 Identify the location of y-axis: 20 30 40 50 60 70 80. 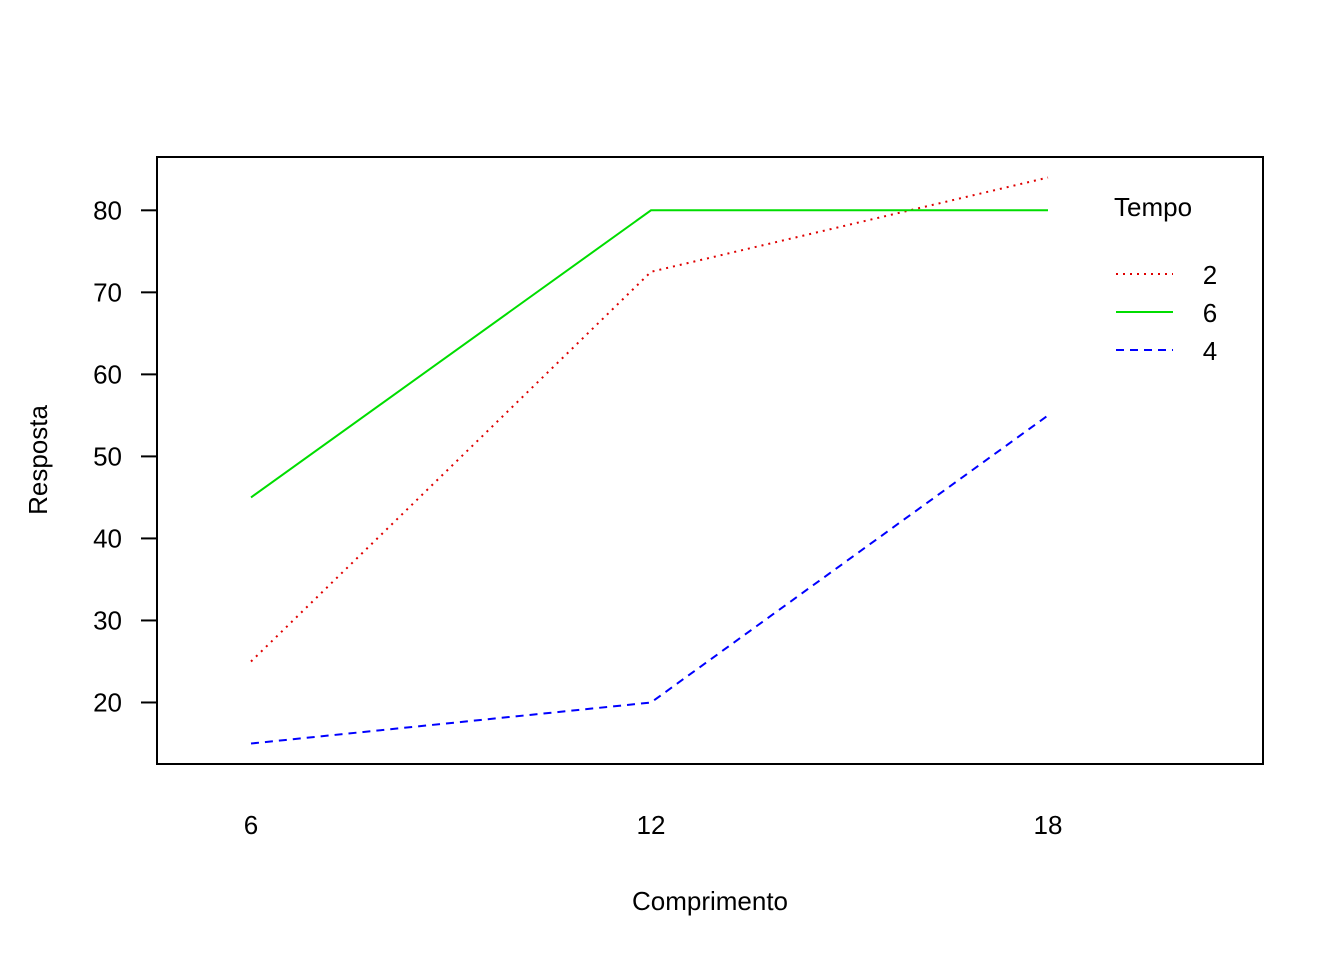
(125, 456).